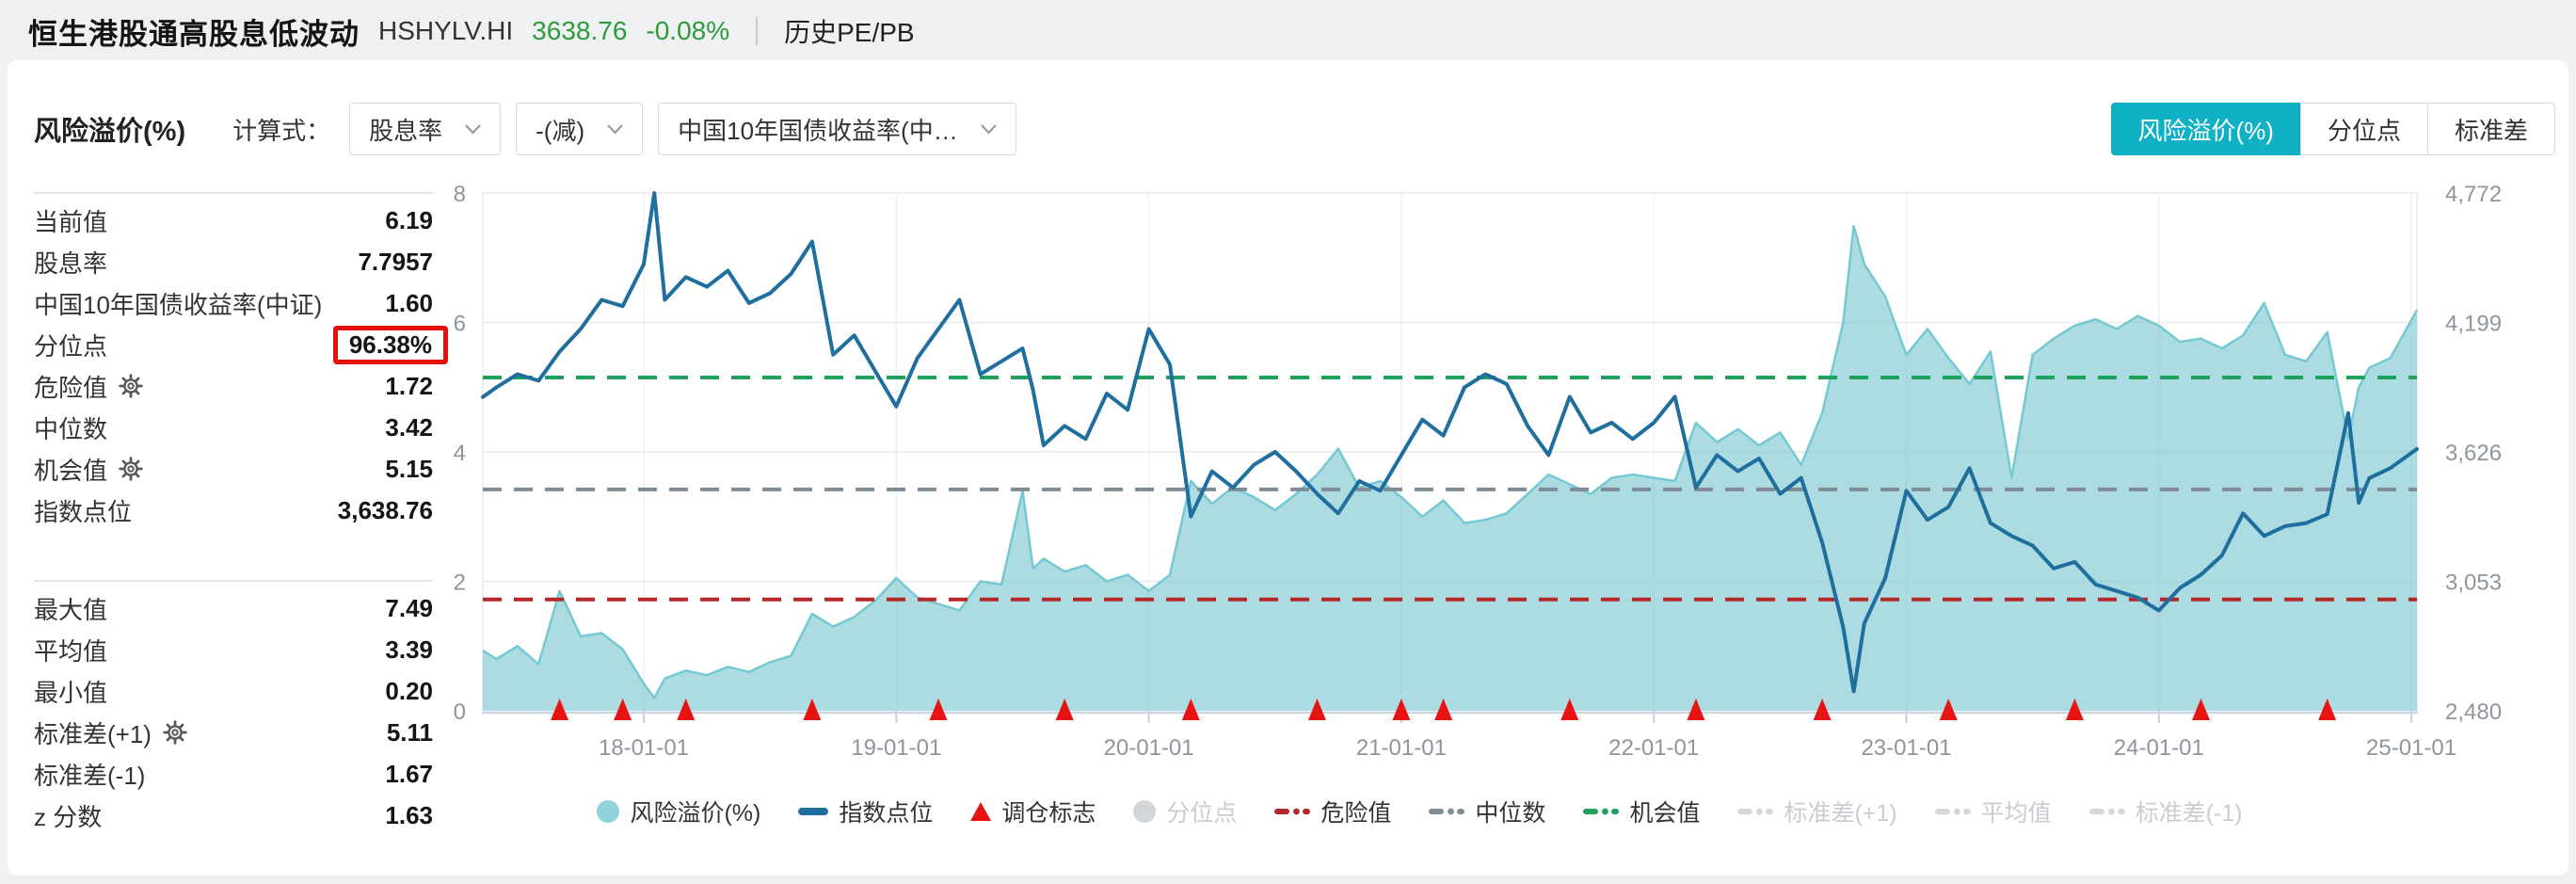  Describe the element at coordinates (409, 468) in the screenshot. I see `stat-value: 5.15` at that location.